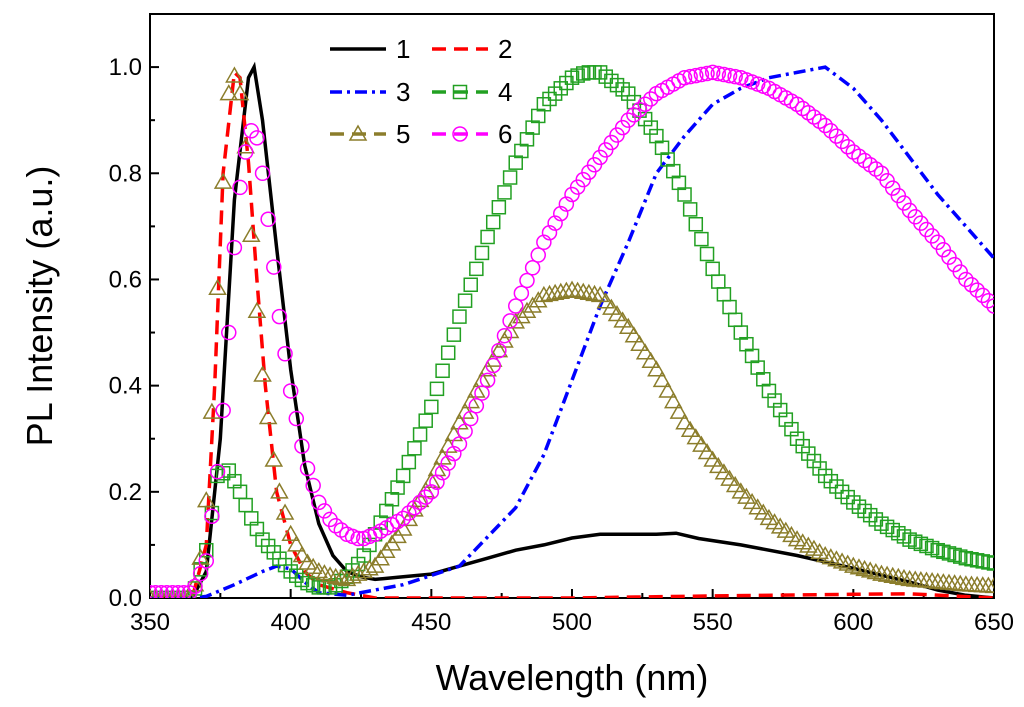 This screenshot has height=707, width=1024. Describe the element at coordinates (505, 49) in the screenshot. I see `legend-label: 2` at that location.